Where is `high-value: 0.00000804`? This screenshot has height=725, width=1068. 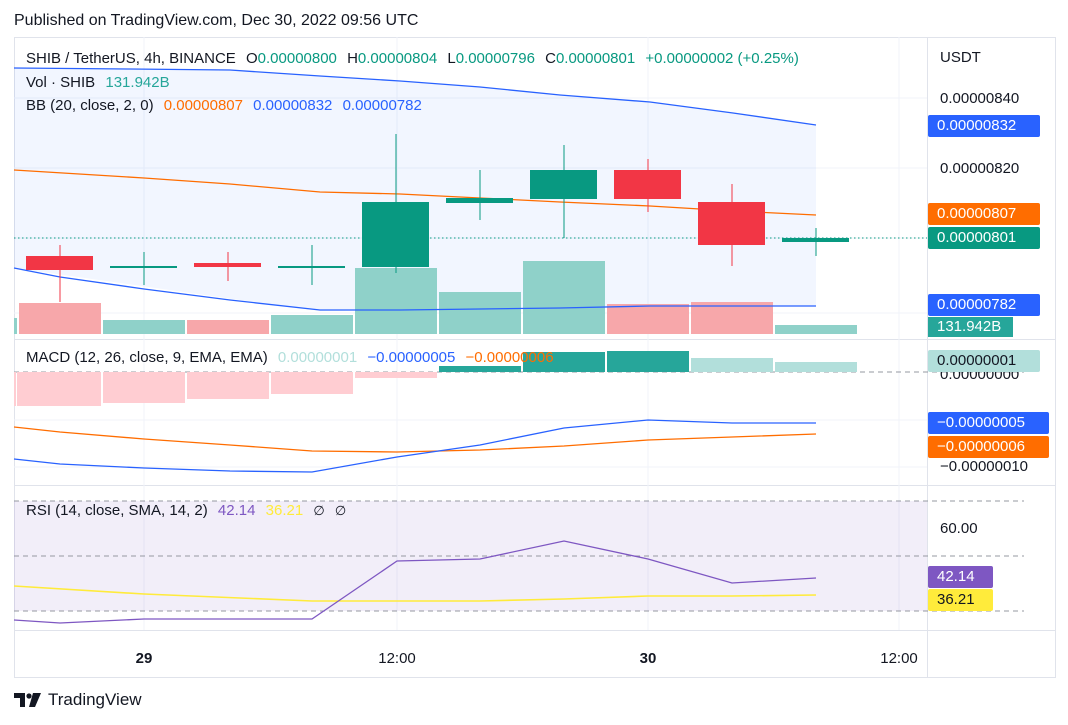
high-value: 0.00000804 is located at coordinates (397, 58).